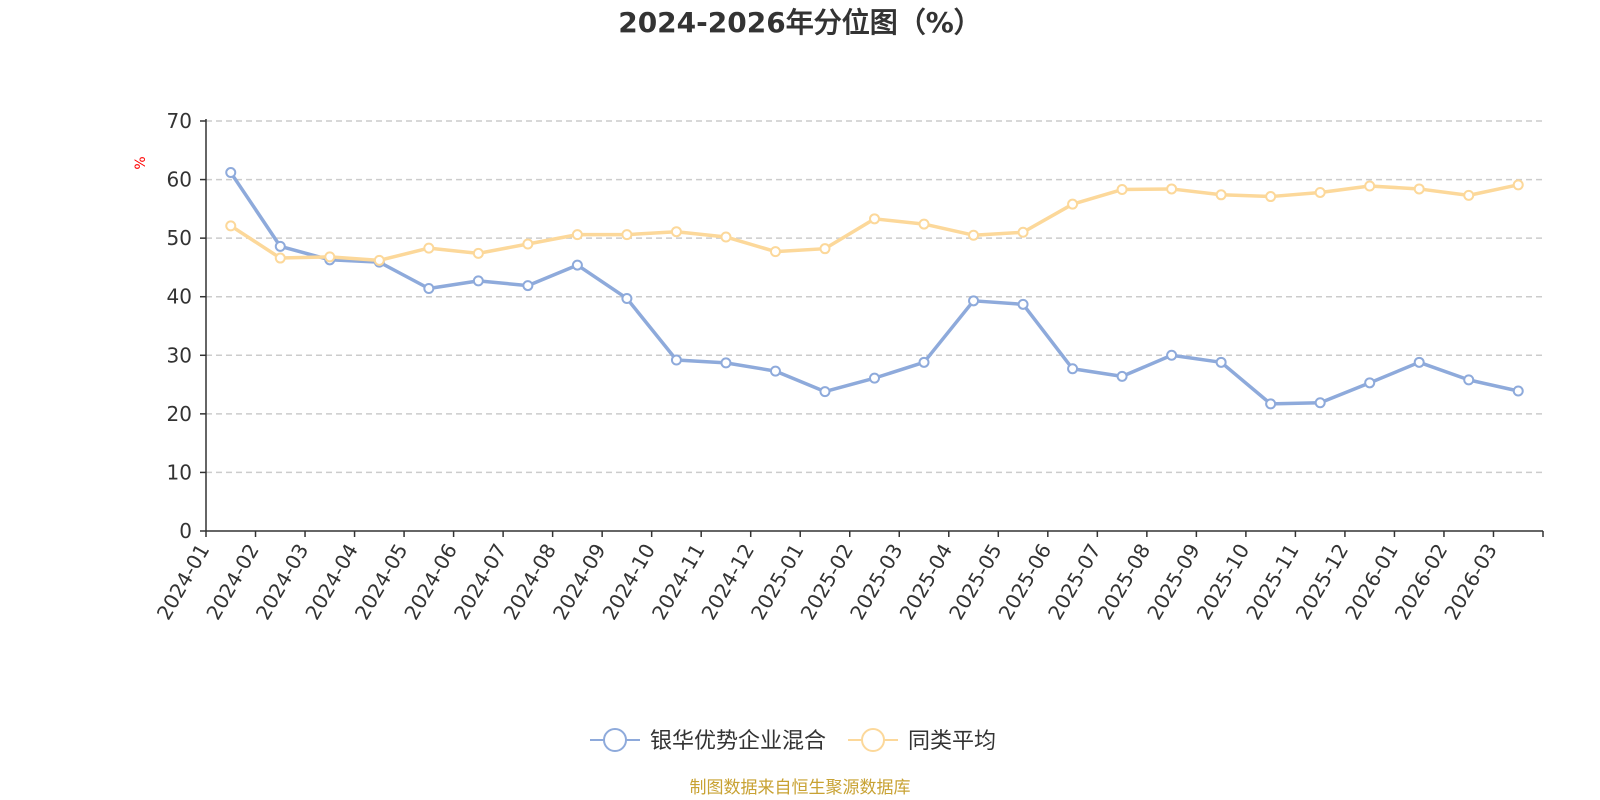 The image size is (1600, 800). What do you see at coordinates (185, 531) in the screenshot?
I see `y-tick-label: 0` at bounding box center [185, 531].